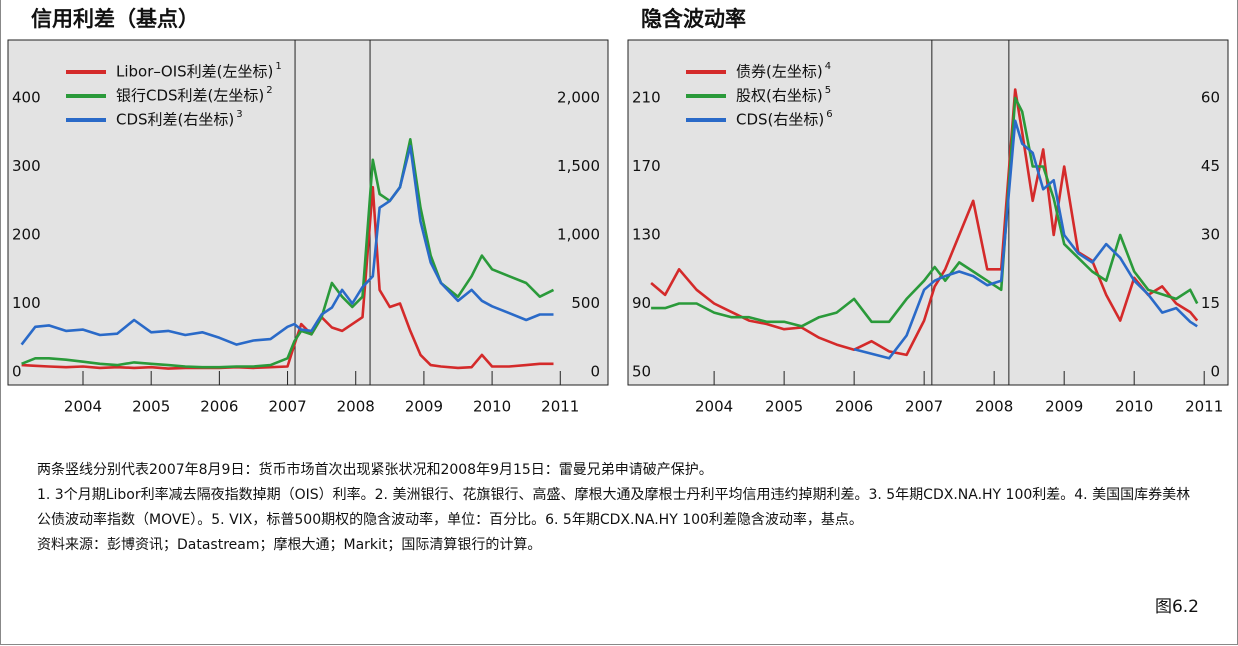 The width and height of the screenshot is (1238, 646). I want to click on y-tick-label: 50, so click(641, 371).